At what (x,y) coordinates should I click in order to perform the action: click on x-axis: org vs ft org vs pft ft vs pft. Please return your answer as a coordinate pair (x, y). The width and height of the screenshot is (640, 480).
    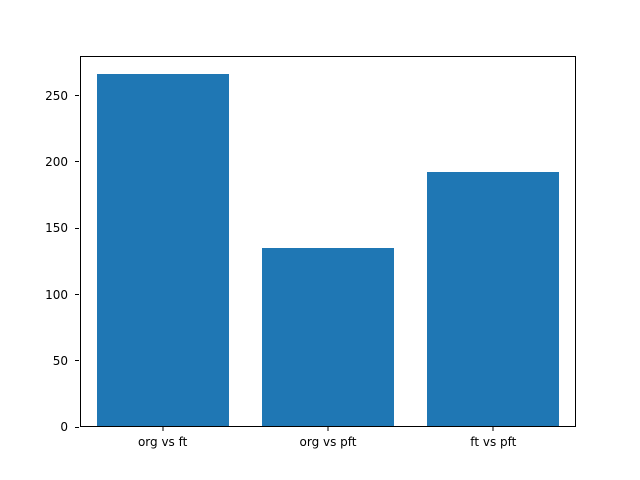
    Looking at the image, I should click on (328, 442).